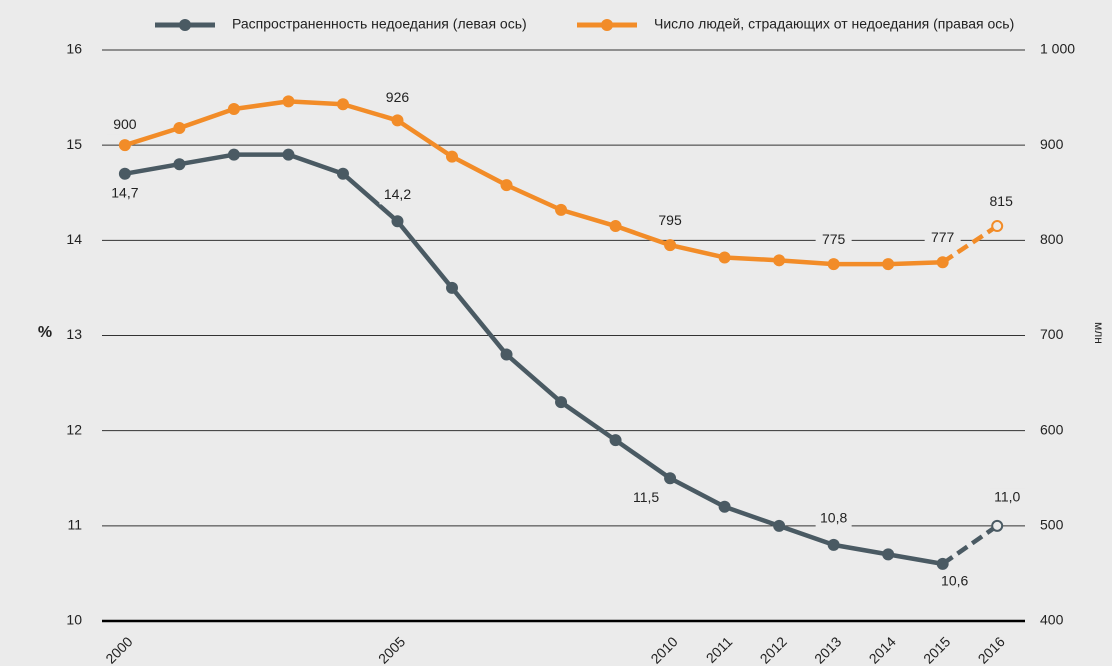 The height and width of the screenshot is (666, 1112). What do you see at coordinates (1052, 620) in the screenshot?
I see `y2-tick-label: 400` at bounding box center [1052, 620].